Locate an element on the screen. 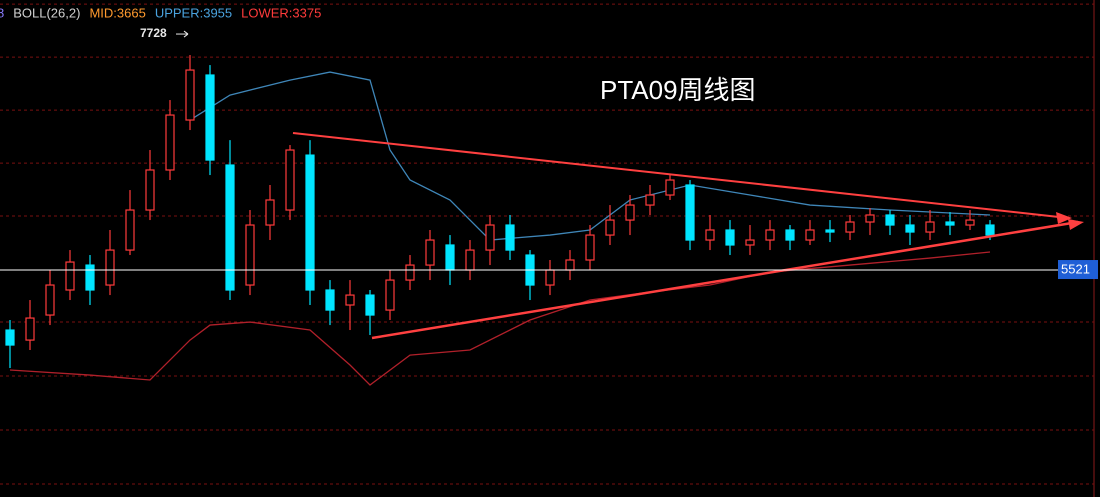  legend-entry: BOLL(26,2) is located at coordinates (46, 12).